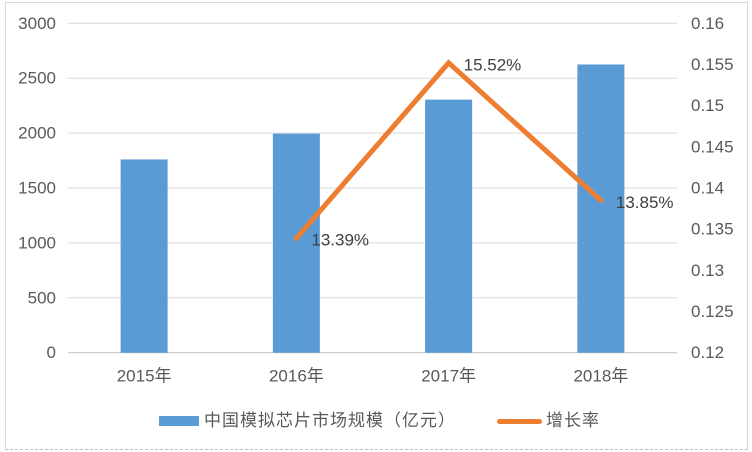 The width and height of the screenshot is (752, 452). What do you see at coordinates (37, 23) in the screenshot?
I see `y-left-tick-label: 3000` at bounding box center [37, 23].